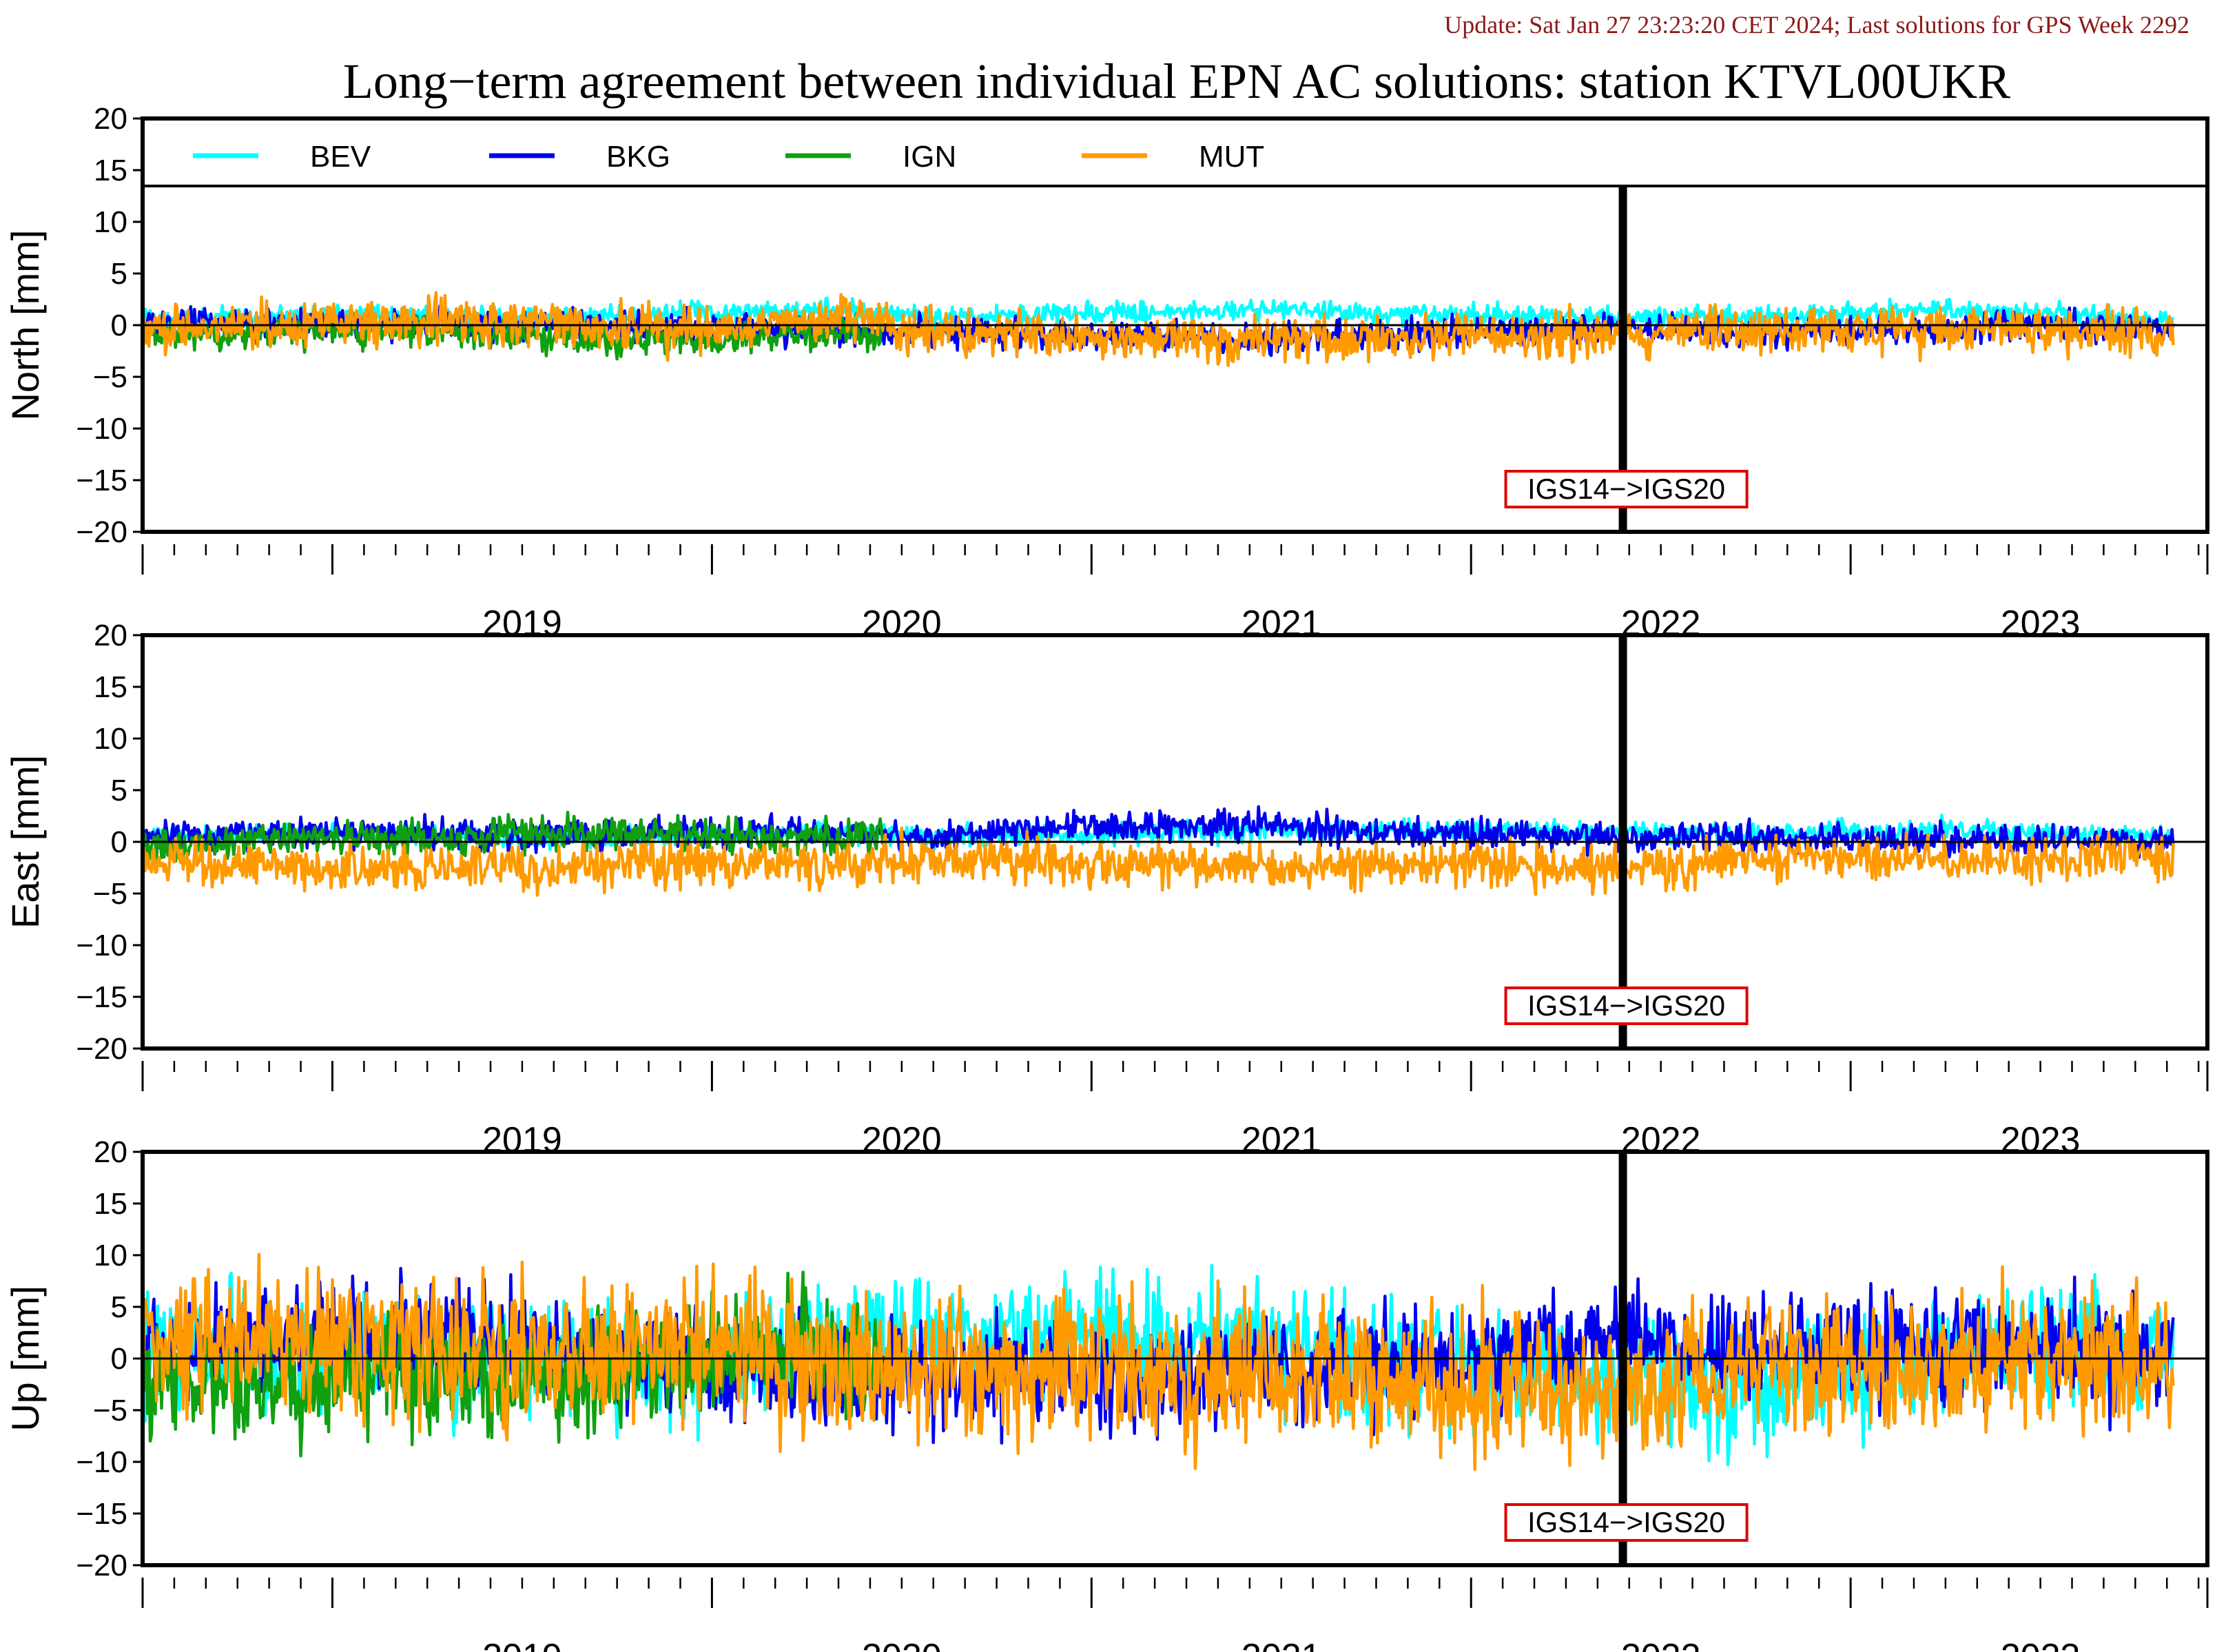  What do you see at coordinates (1175, 152) in the screenshot?
I see `legend-box` at bounding box center [1175, 152].